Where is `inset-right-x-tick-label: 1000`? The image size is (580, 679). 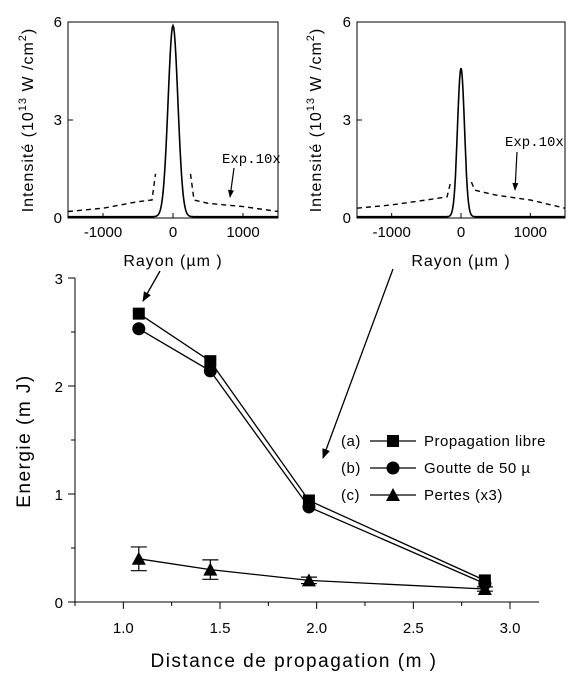 inset-right-x-tick-label: 1000 is located at coordinates (530, 232).